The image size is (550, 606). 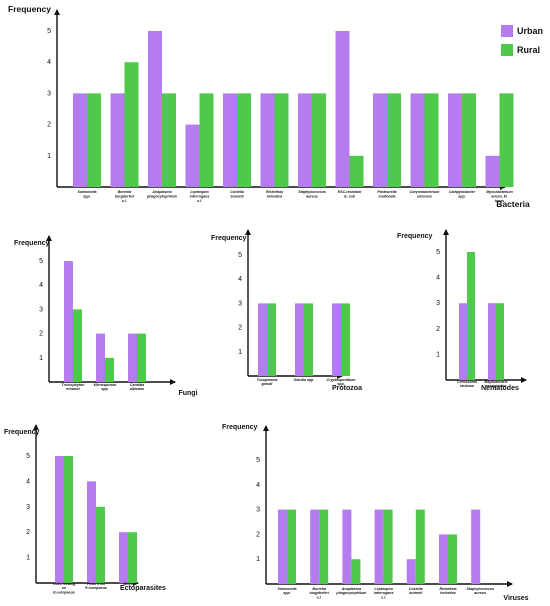 I want to click on category-label: Pasteurella multocida, so click(x=386, y=194).